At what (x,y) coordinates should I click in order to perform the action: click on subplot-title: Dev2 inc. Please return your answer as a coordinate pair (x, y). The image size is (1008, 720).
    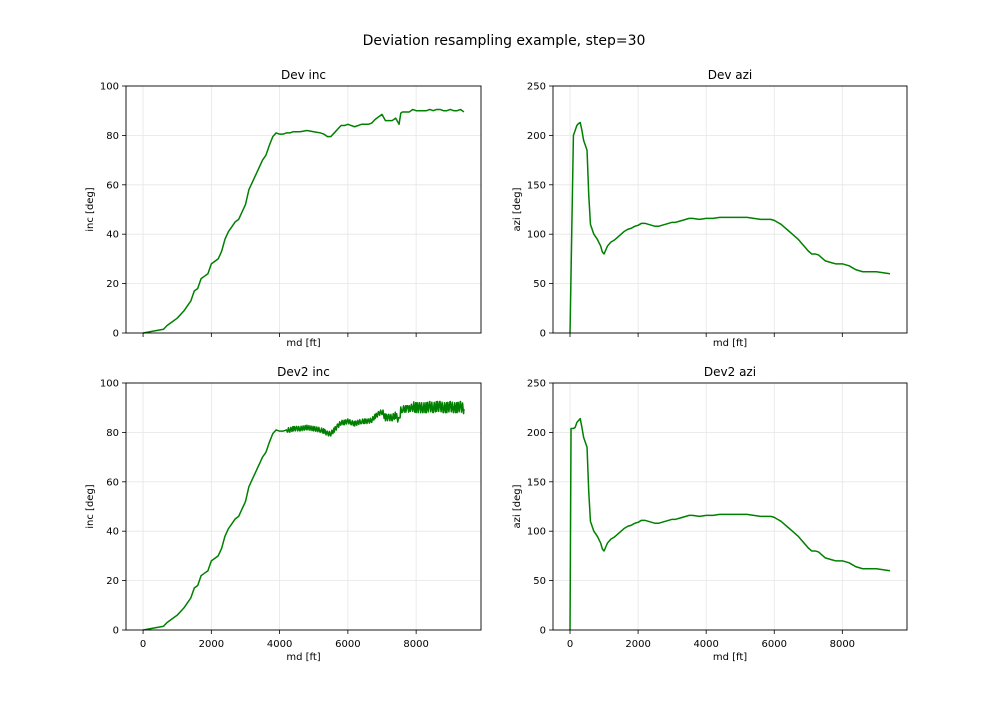
    Looking at the image, I should click on (303, 372).